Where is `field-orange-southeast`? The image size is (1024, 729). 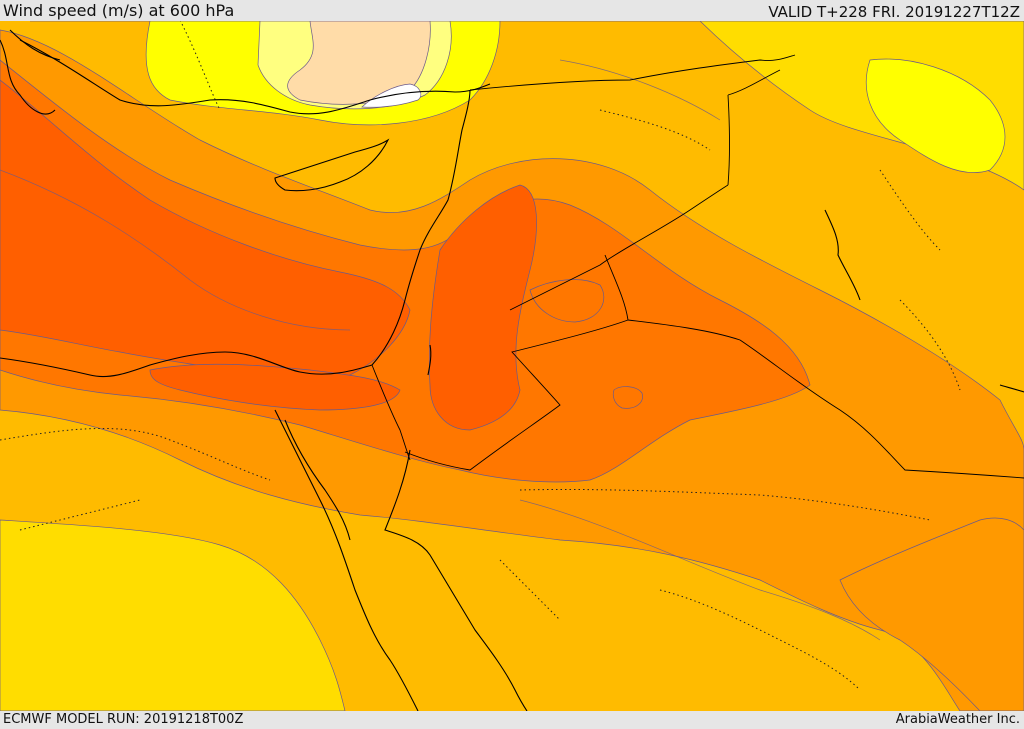
field-orange-southeast is located at coordinates (931, 614).